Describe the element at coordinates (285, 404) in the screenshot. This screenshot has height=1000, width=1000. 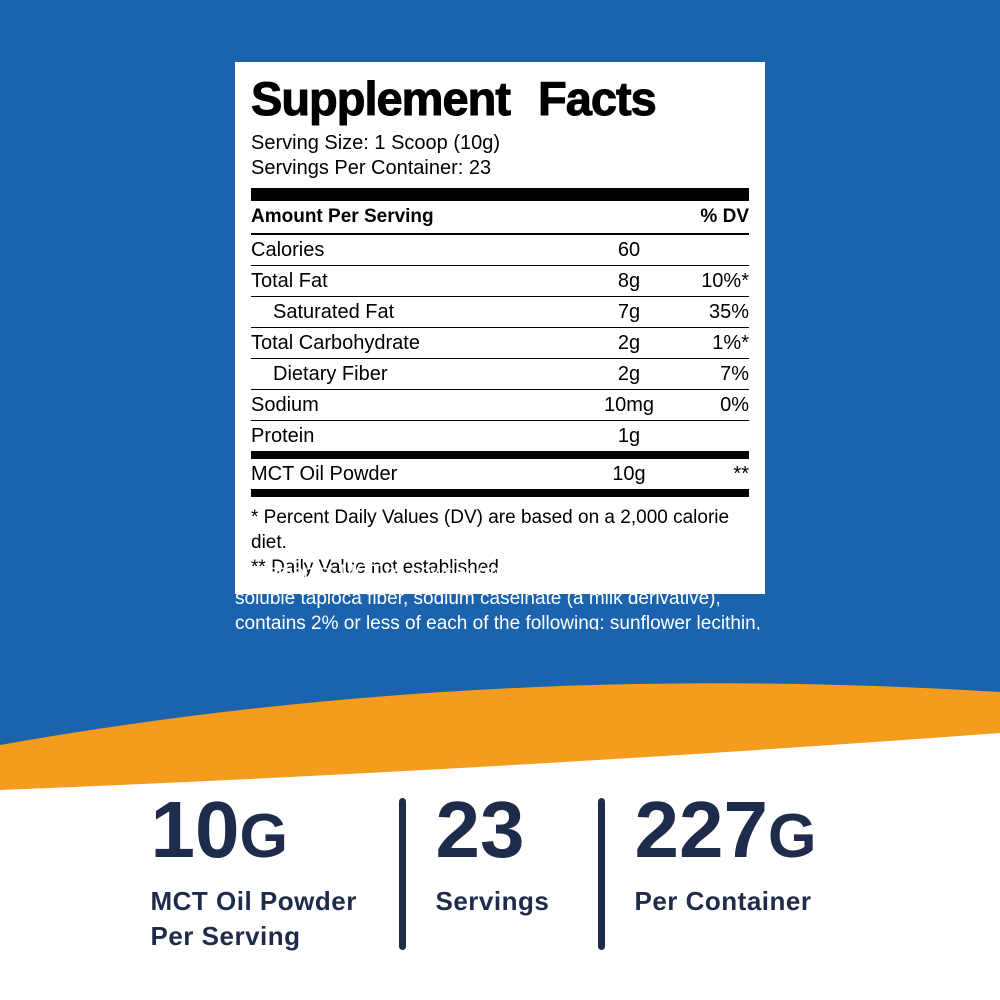
I see `nutrient-label: Sodium` at that location.